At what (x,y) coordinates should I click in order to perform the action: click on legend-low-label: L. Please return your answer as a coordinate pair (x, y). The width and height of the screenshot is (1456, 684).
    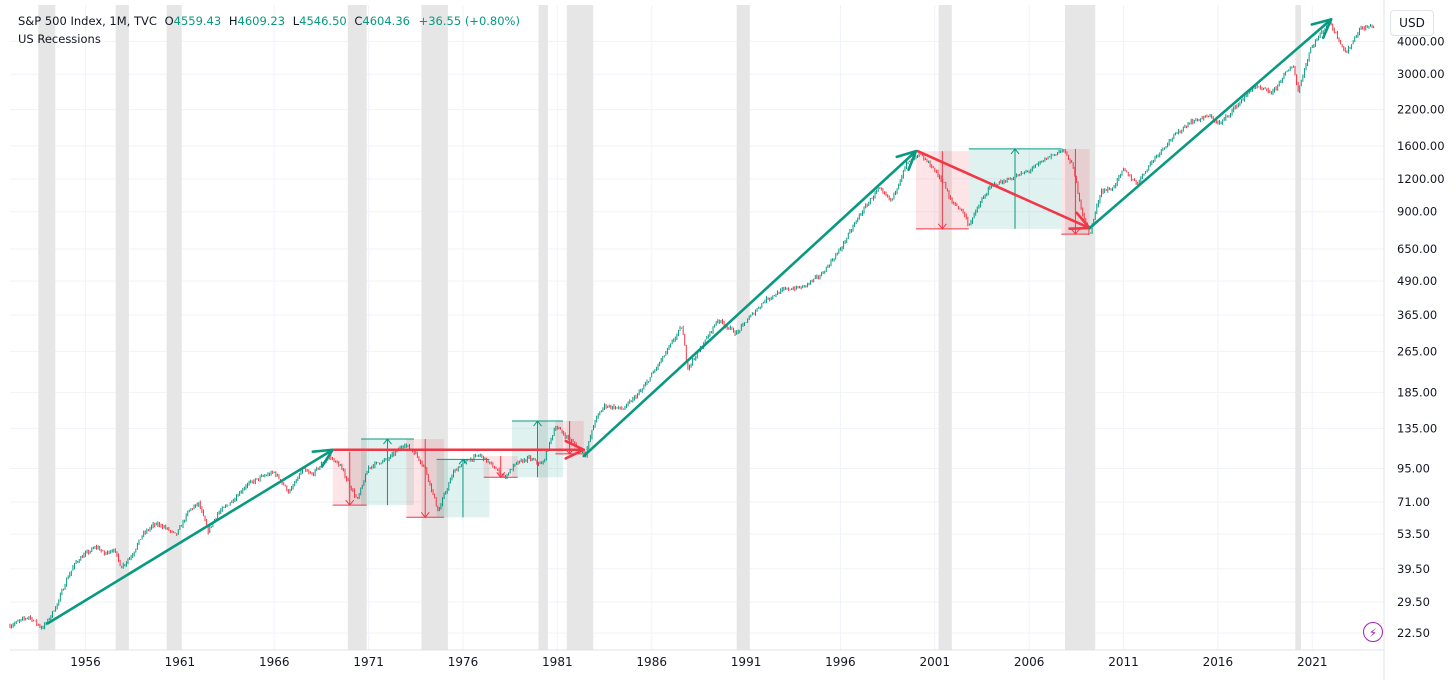
    Looking at the image, I should click on (296, 21).